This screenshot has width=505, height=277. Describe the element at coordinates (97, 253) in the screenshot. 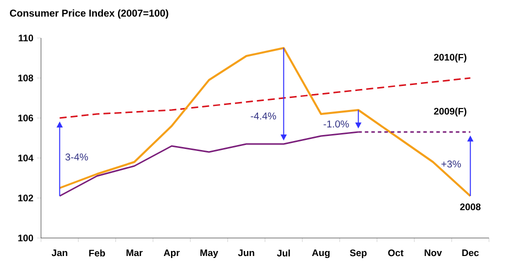

I see `x-tick-label: Feb` at that location.